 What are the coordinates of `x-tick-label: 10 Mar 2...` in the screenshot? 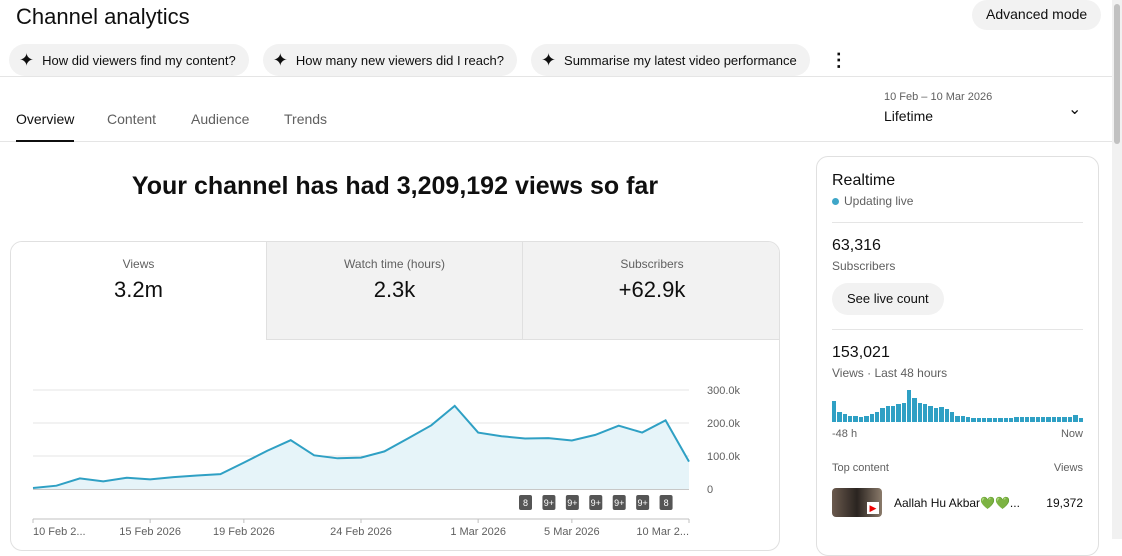 It's located at (662, 532).